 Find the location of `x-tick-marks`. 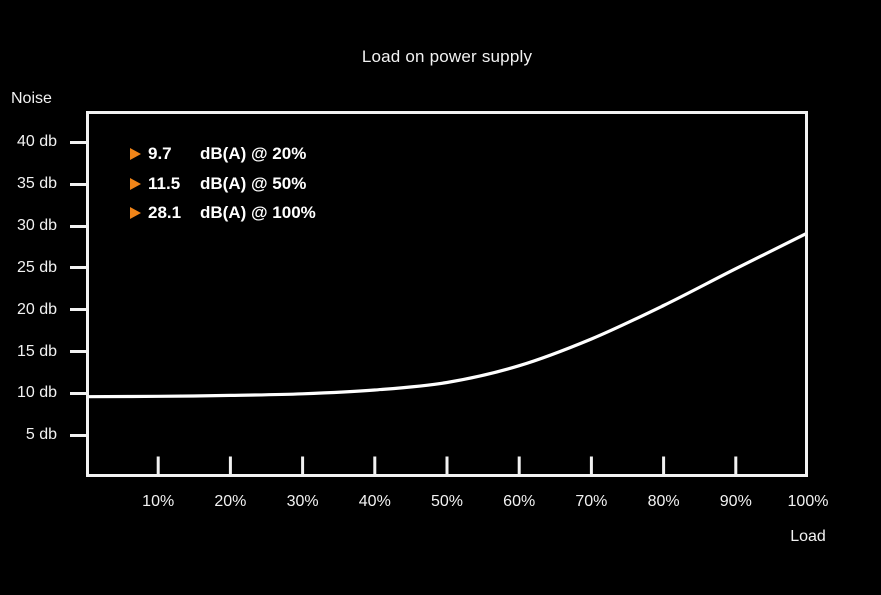

x-tick-marks is located at coordinates (447, 466).